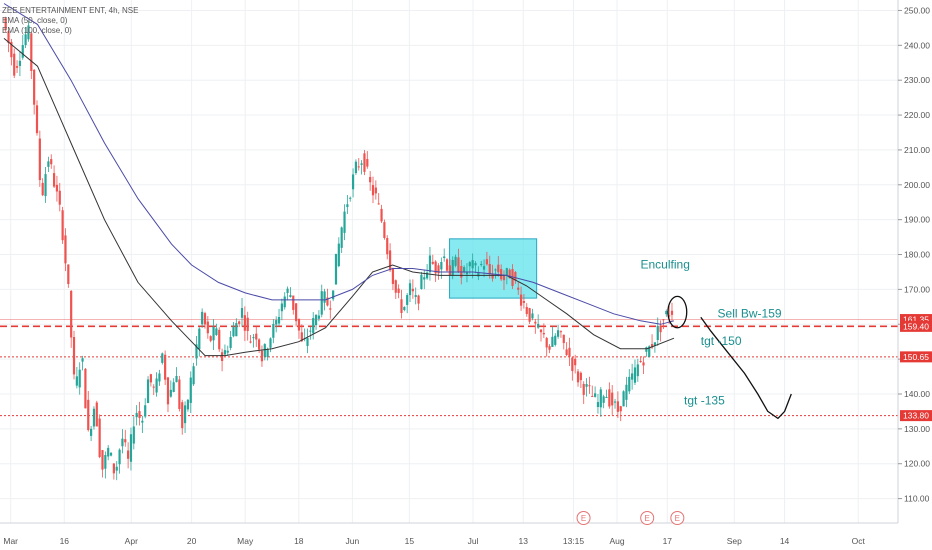  I want to click on consolidation-box, so click(493, 268).